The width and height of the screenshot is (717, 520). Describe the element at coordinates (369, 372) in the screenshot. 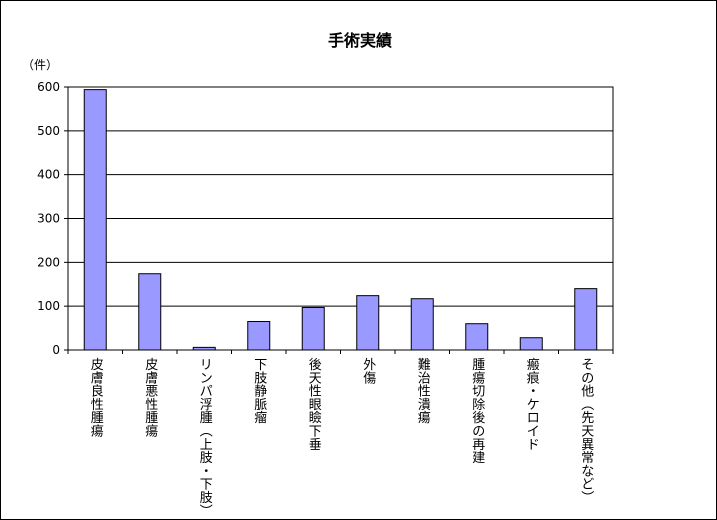

I see `x-category-label: 外傷` at that location.